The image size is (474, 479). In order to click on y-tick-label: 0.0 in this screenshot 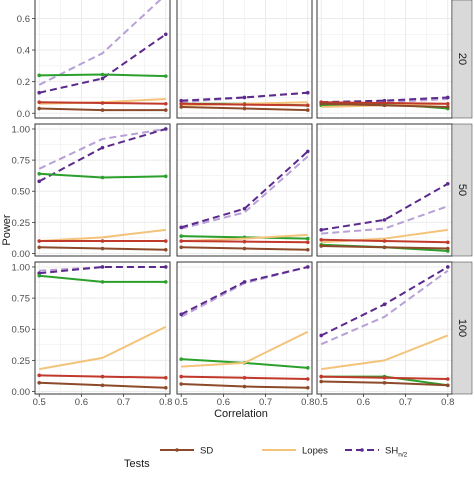, I will do `click(23, 114)`.